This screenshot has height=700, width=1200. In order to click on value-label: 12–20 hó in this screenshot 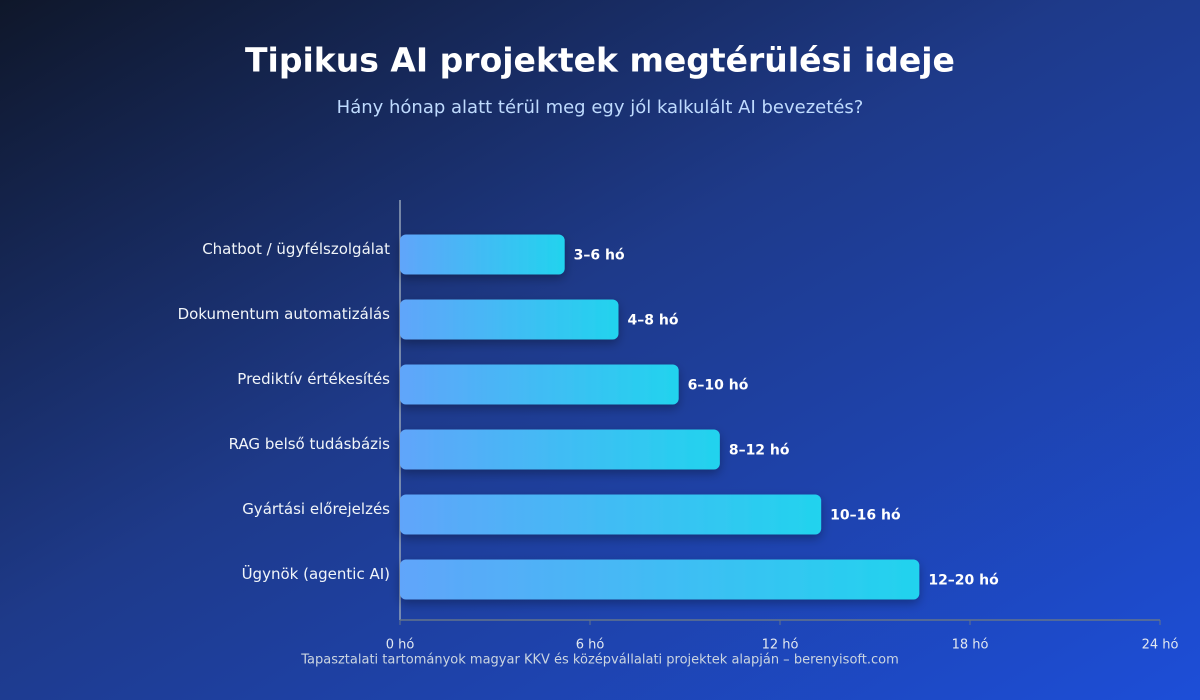, I will do `click(963, 581)`.